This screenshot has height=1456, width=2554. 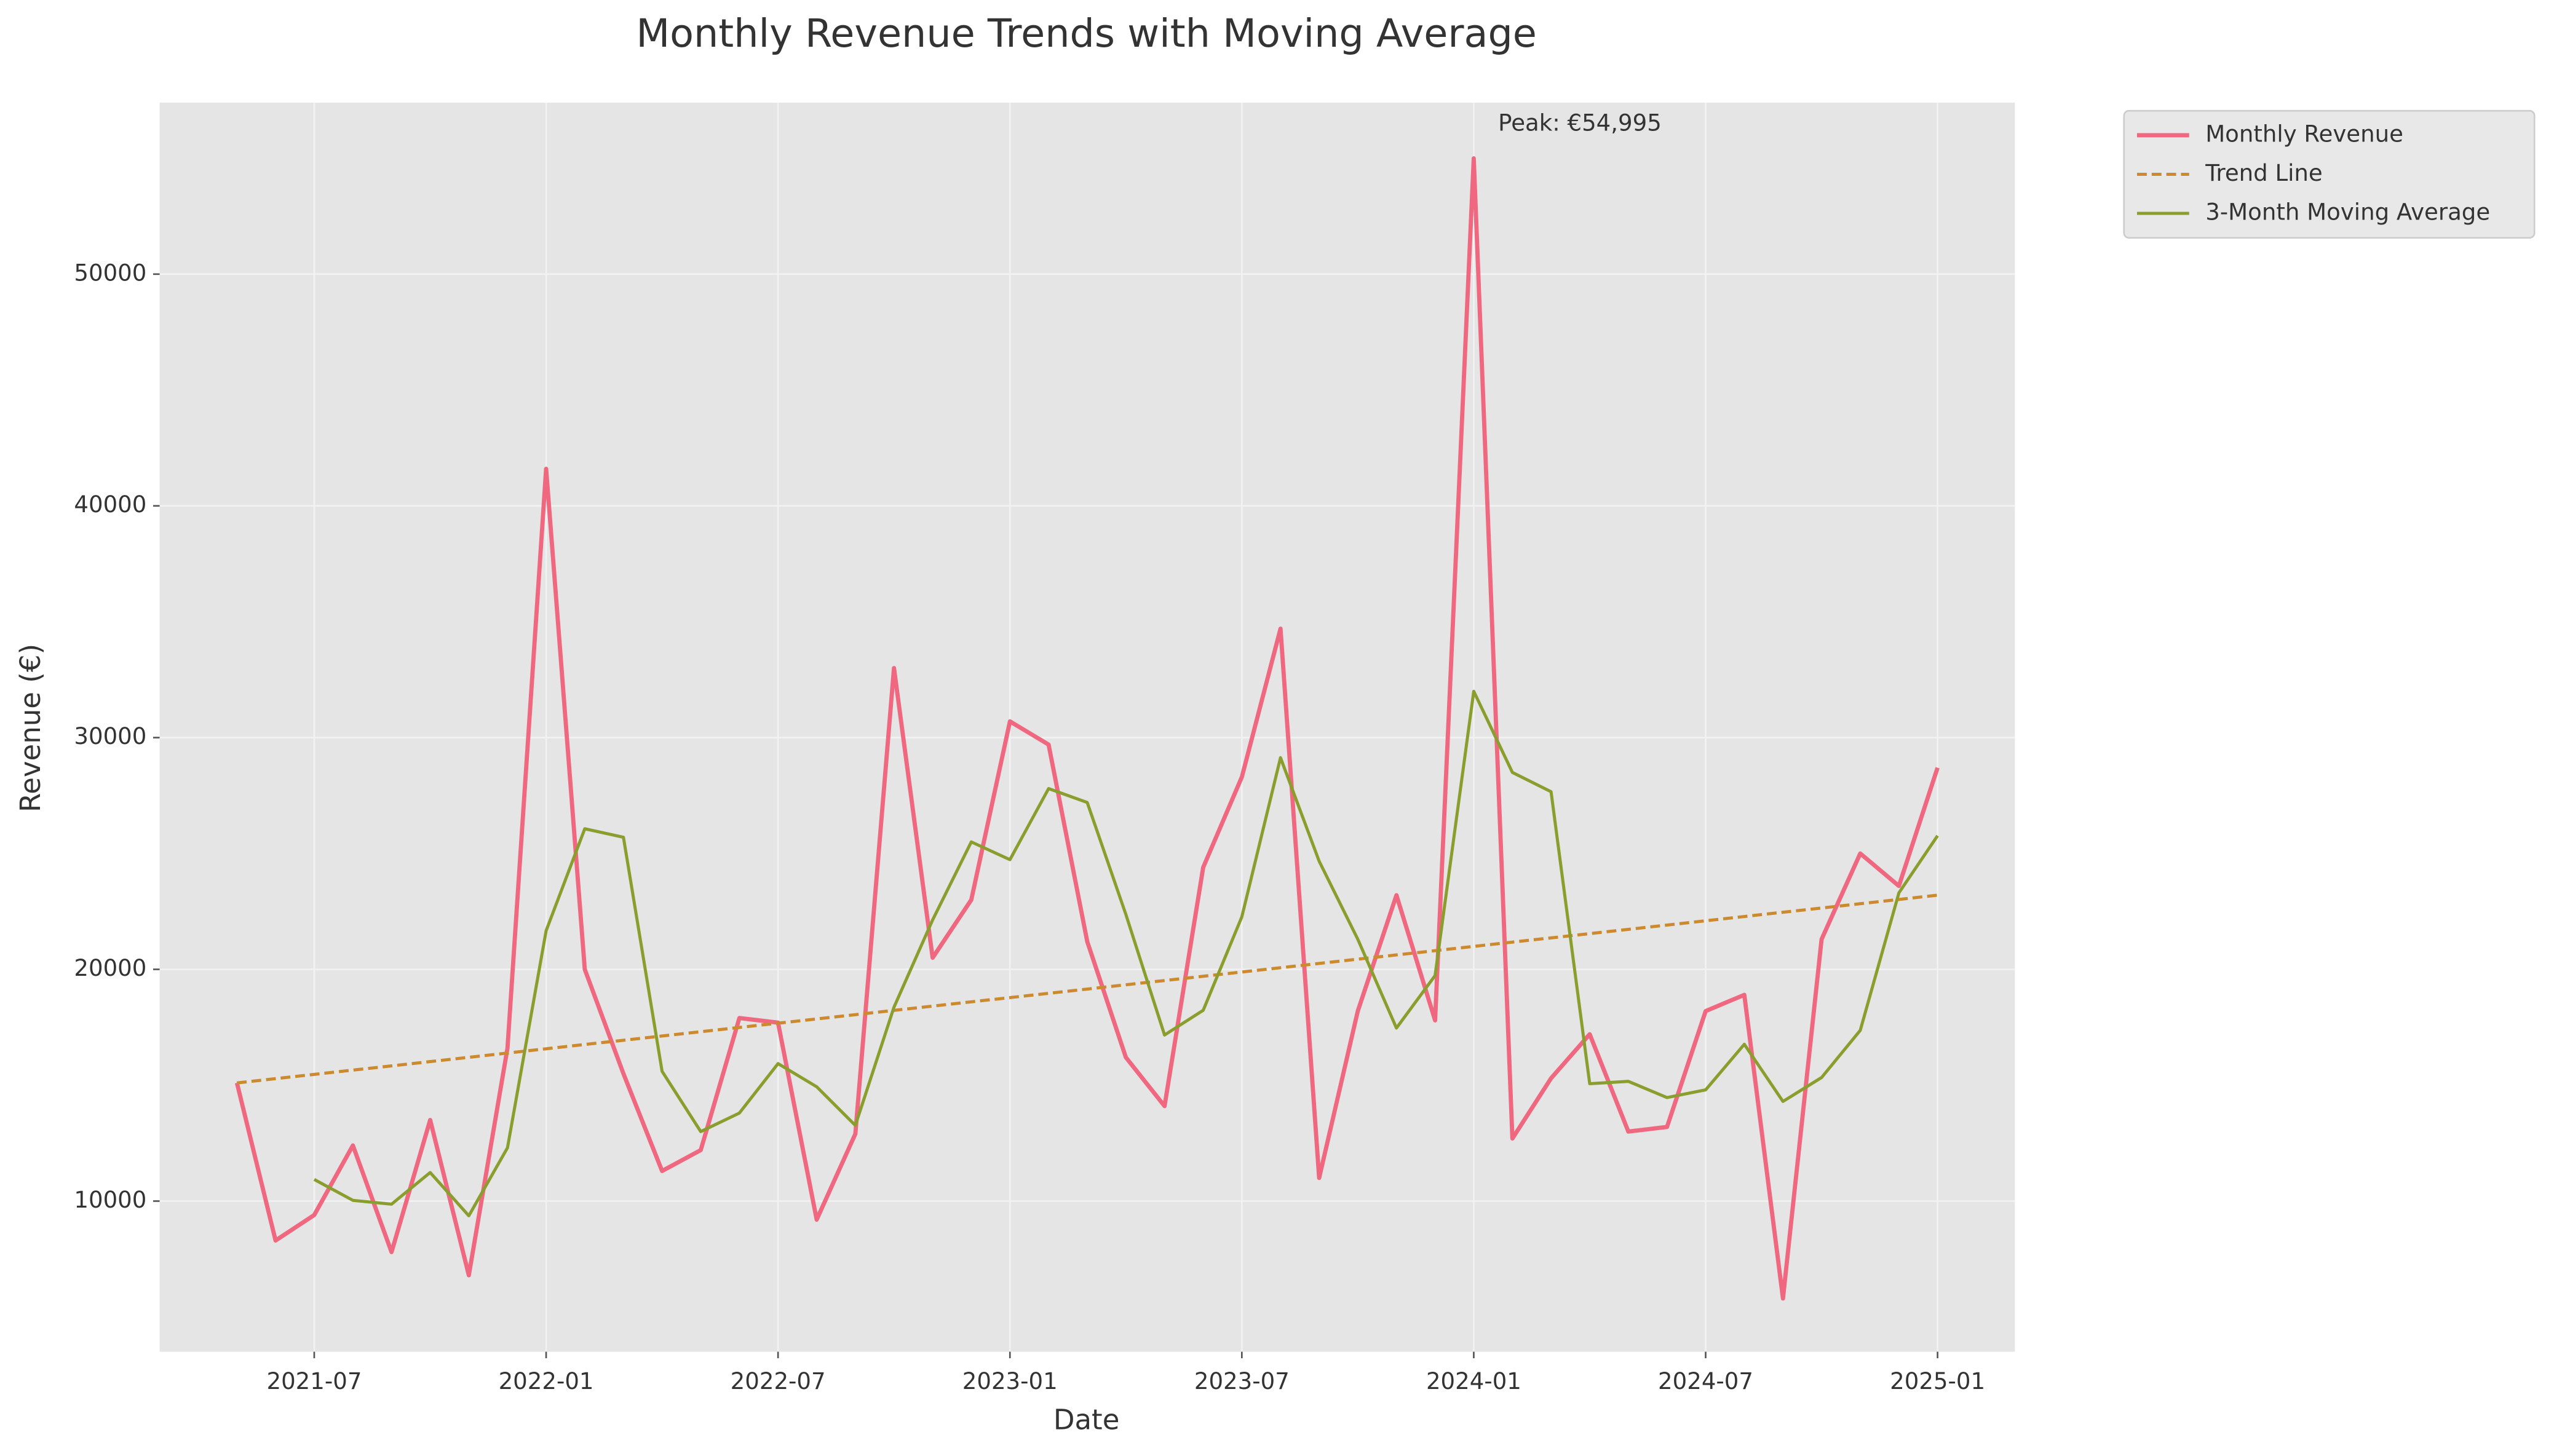 What do you see at coordinates (110, 505) in the screenshot?
I see `y-tick-label: 40000` at bounding box center [110, 505].